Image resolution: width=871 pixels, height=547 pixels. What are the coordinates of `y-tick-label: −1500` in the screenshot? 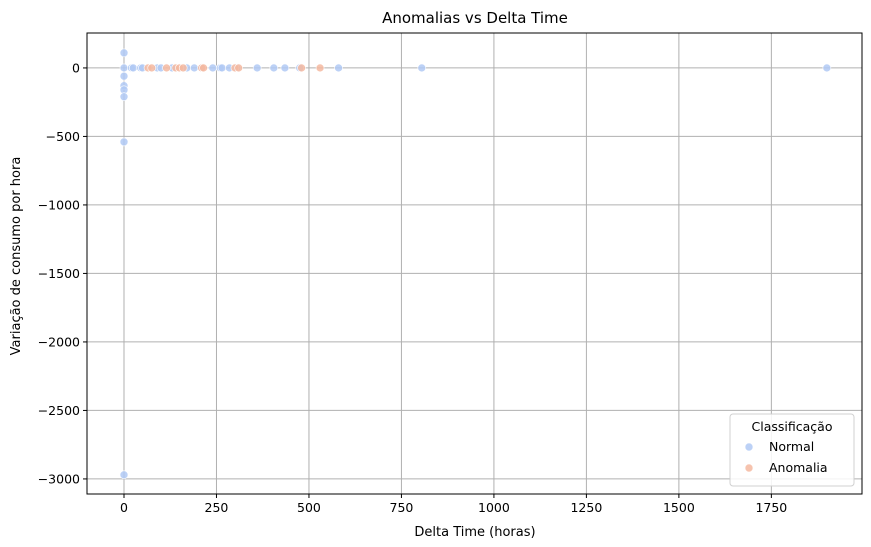 It's located at (59, 273).